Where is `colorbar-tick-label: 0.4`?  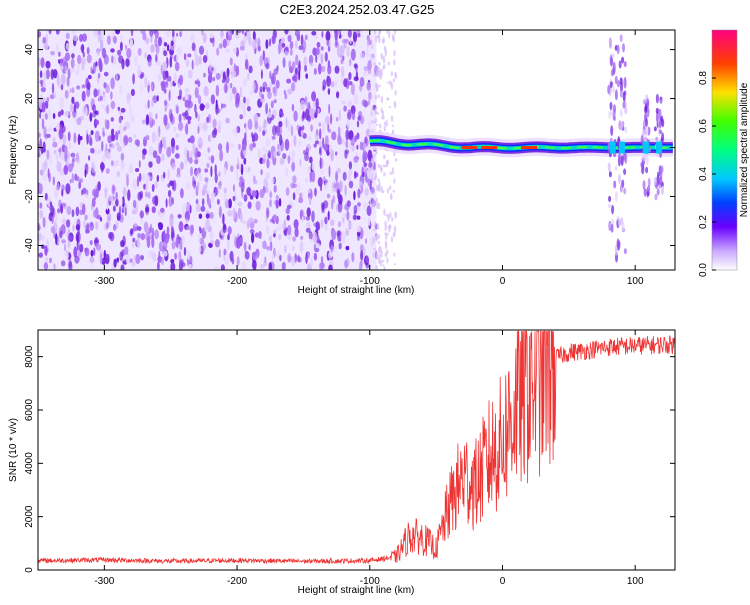 colorbar-tick-label: 0.4 is located at coordinates (703, 174).